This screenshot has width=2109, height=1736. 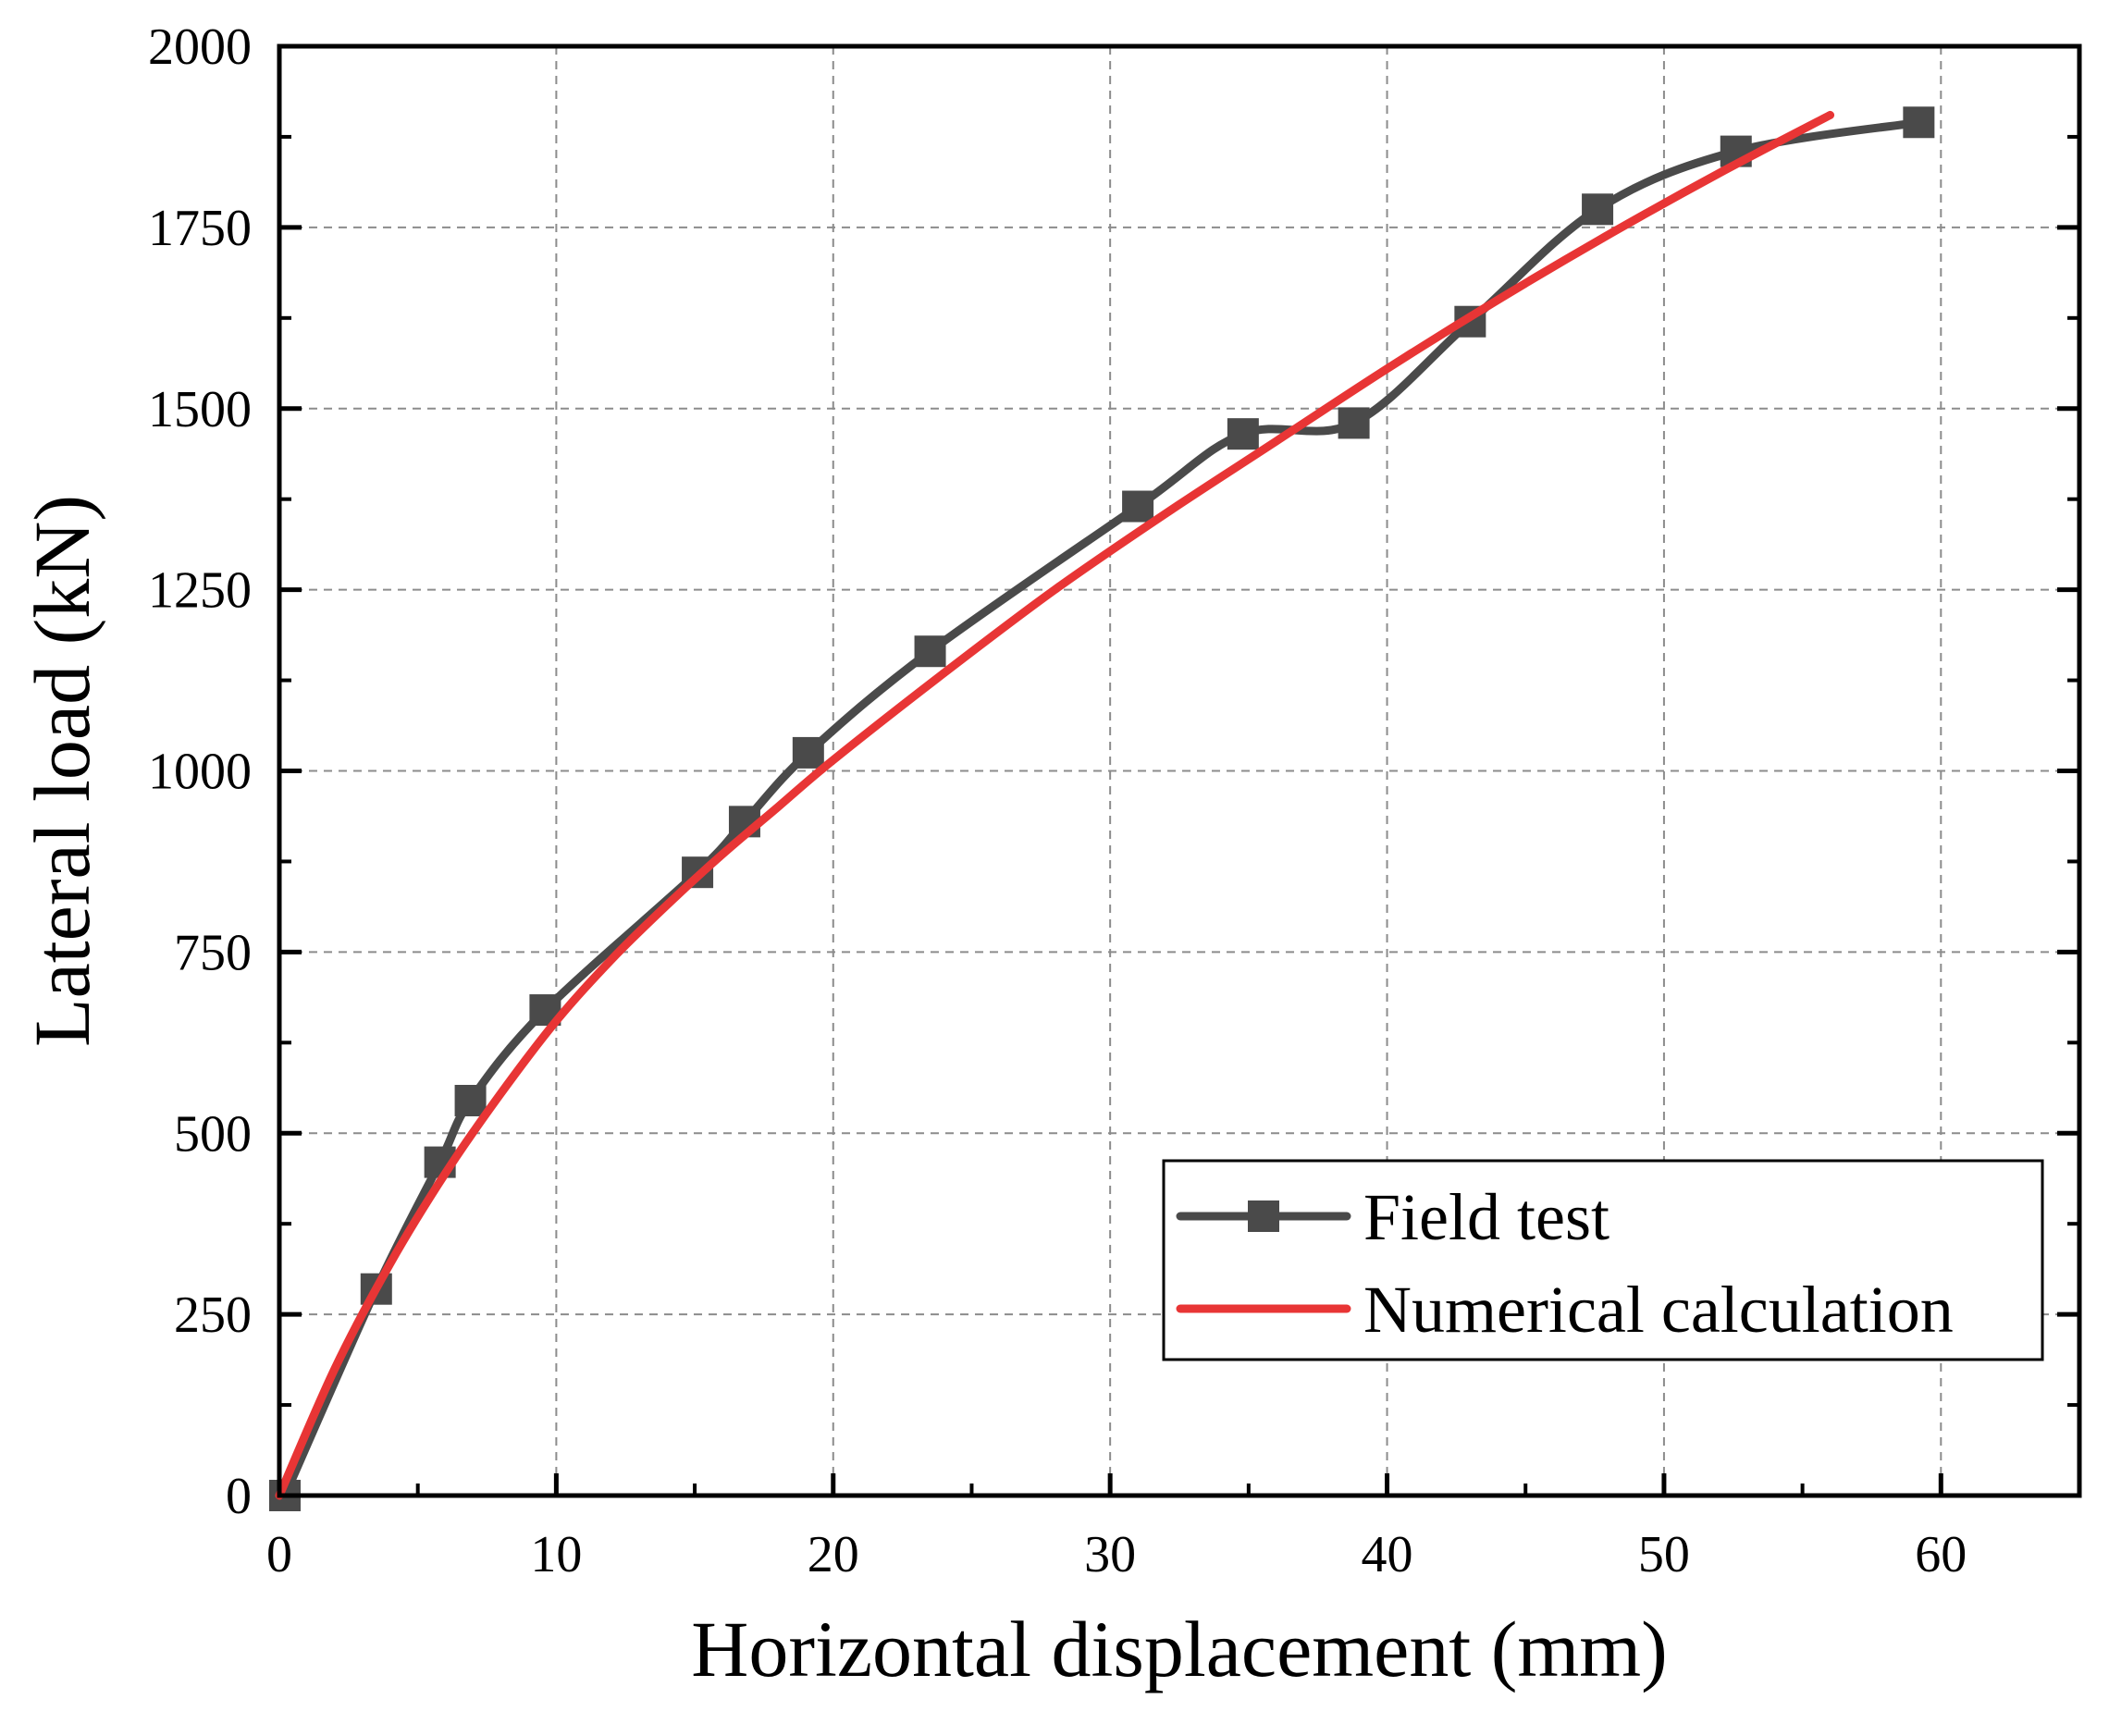 I want to click on y-tick-label: 1500, so click(x=200, y=409).